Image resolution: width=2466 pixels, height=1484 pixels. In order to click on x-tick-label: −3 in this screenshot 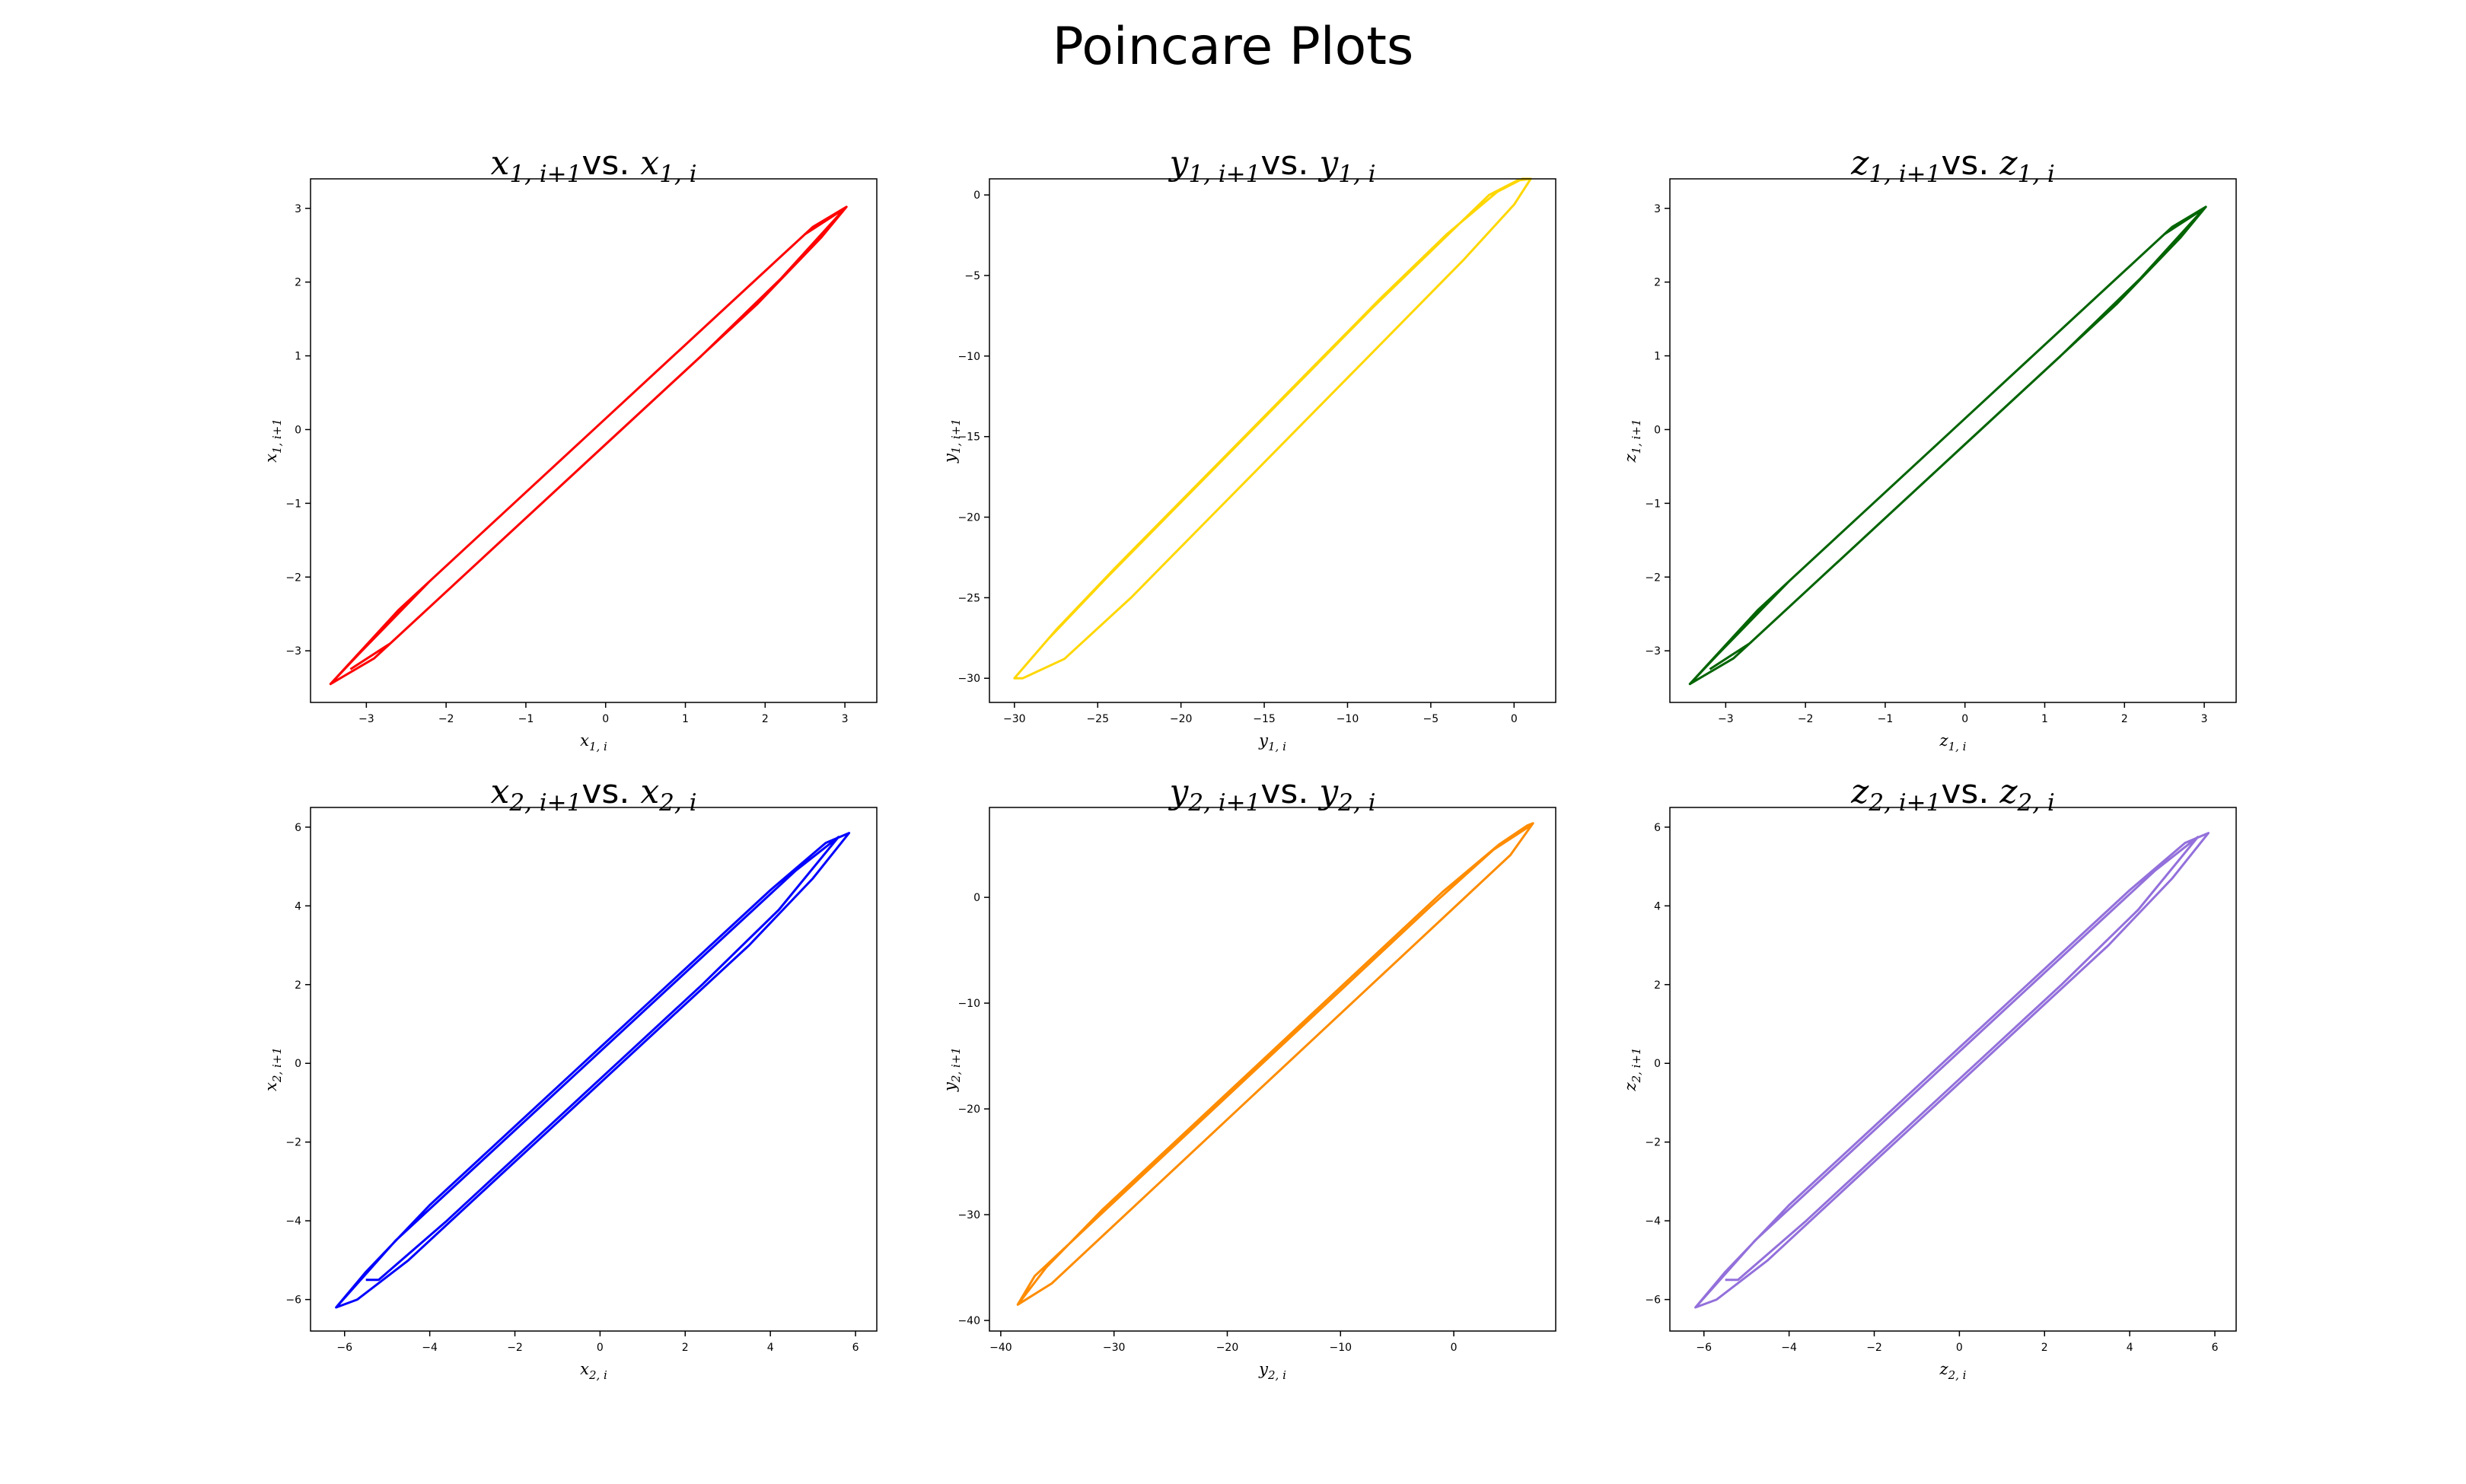, I will do `click(366, 719)`.